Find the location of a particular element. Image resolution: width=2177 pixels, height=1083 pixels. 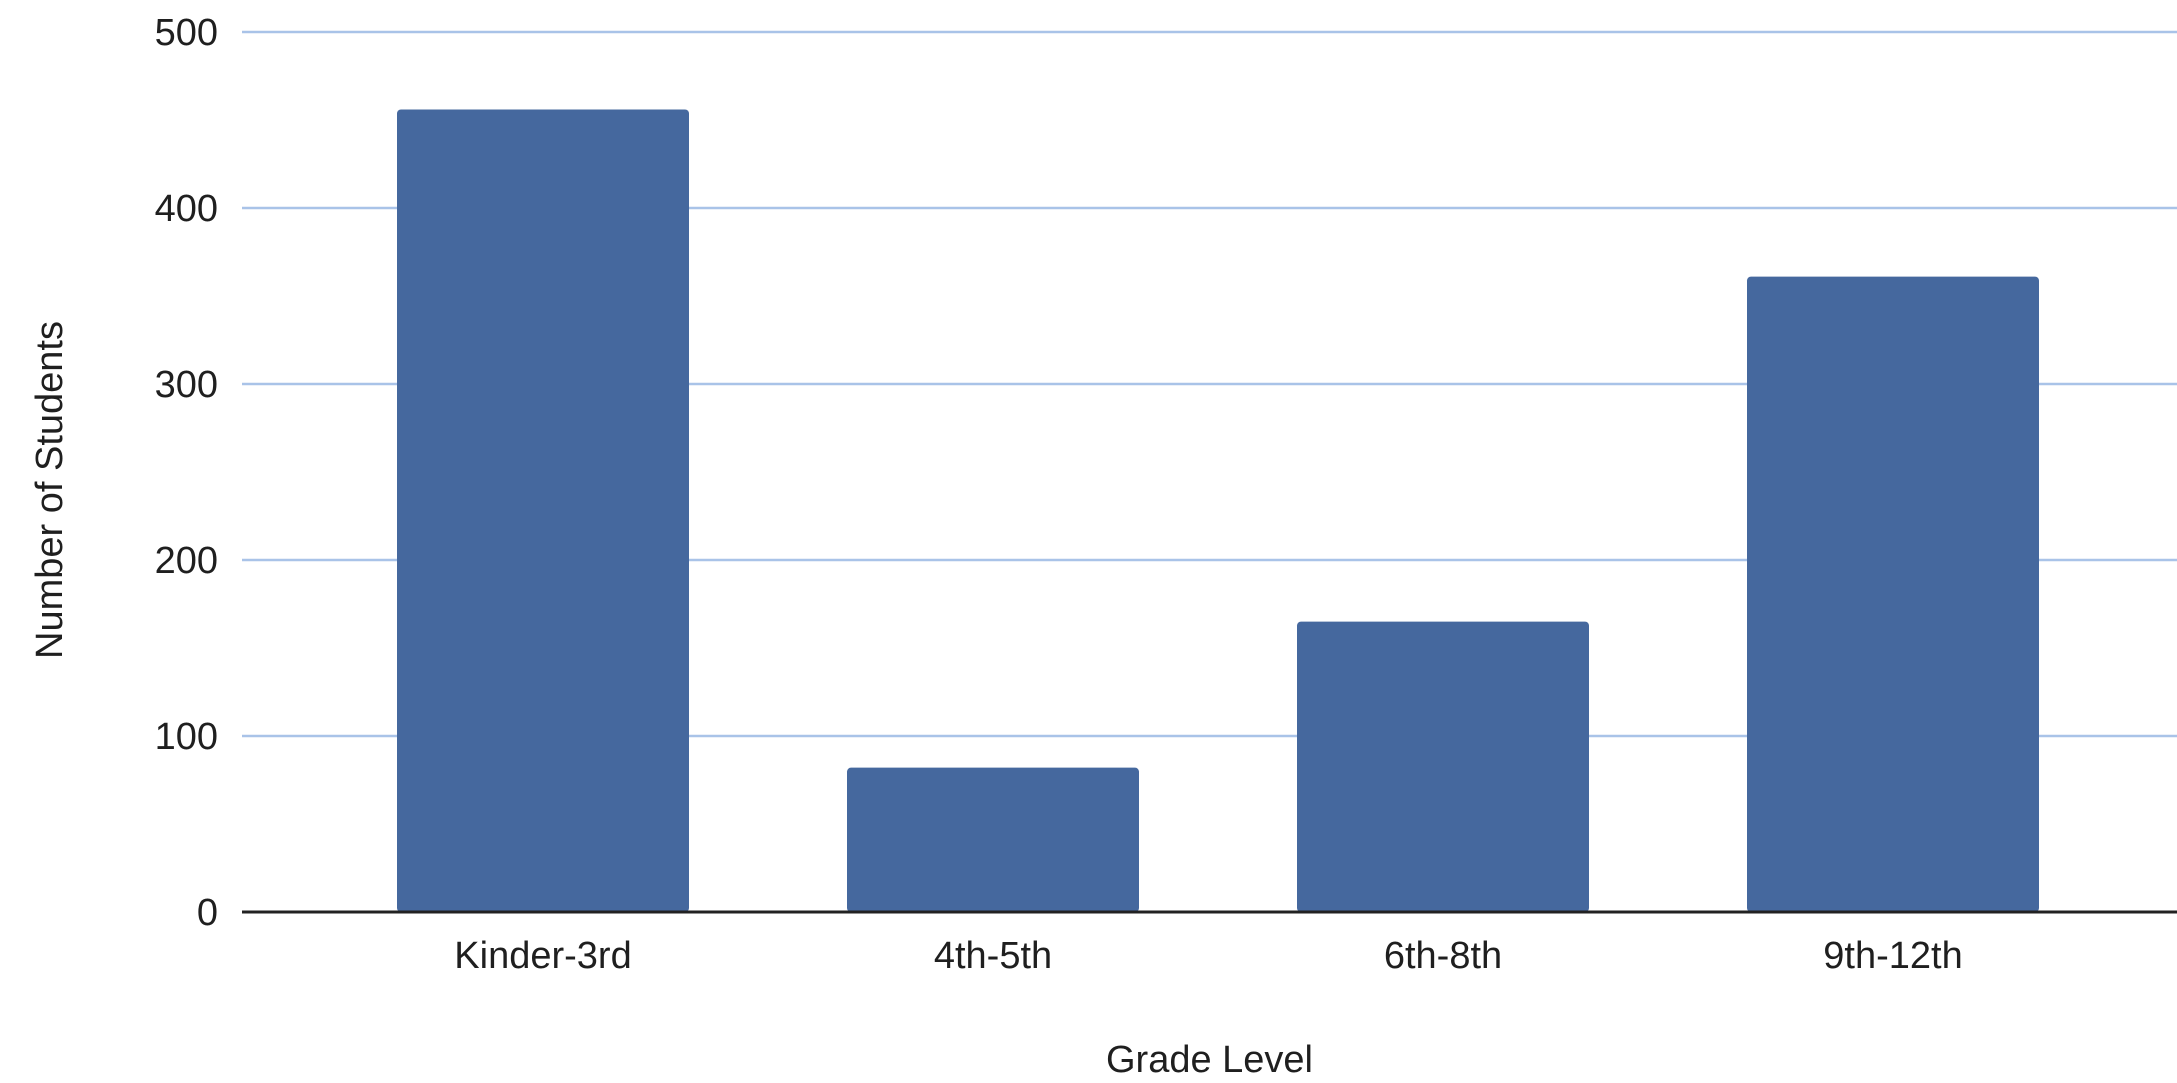

y-tick-label: 400 is located at coordinates (186, 209).